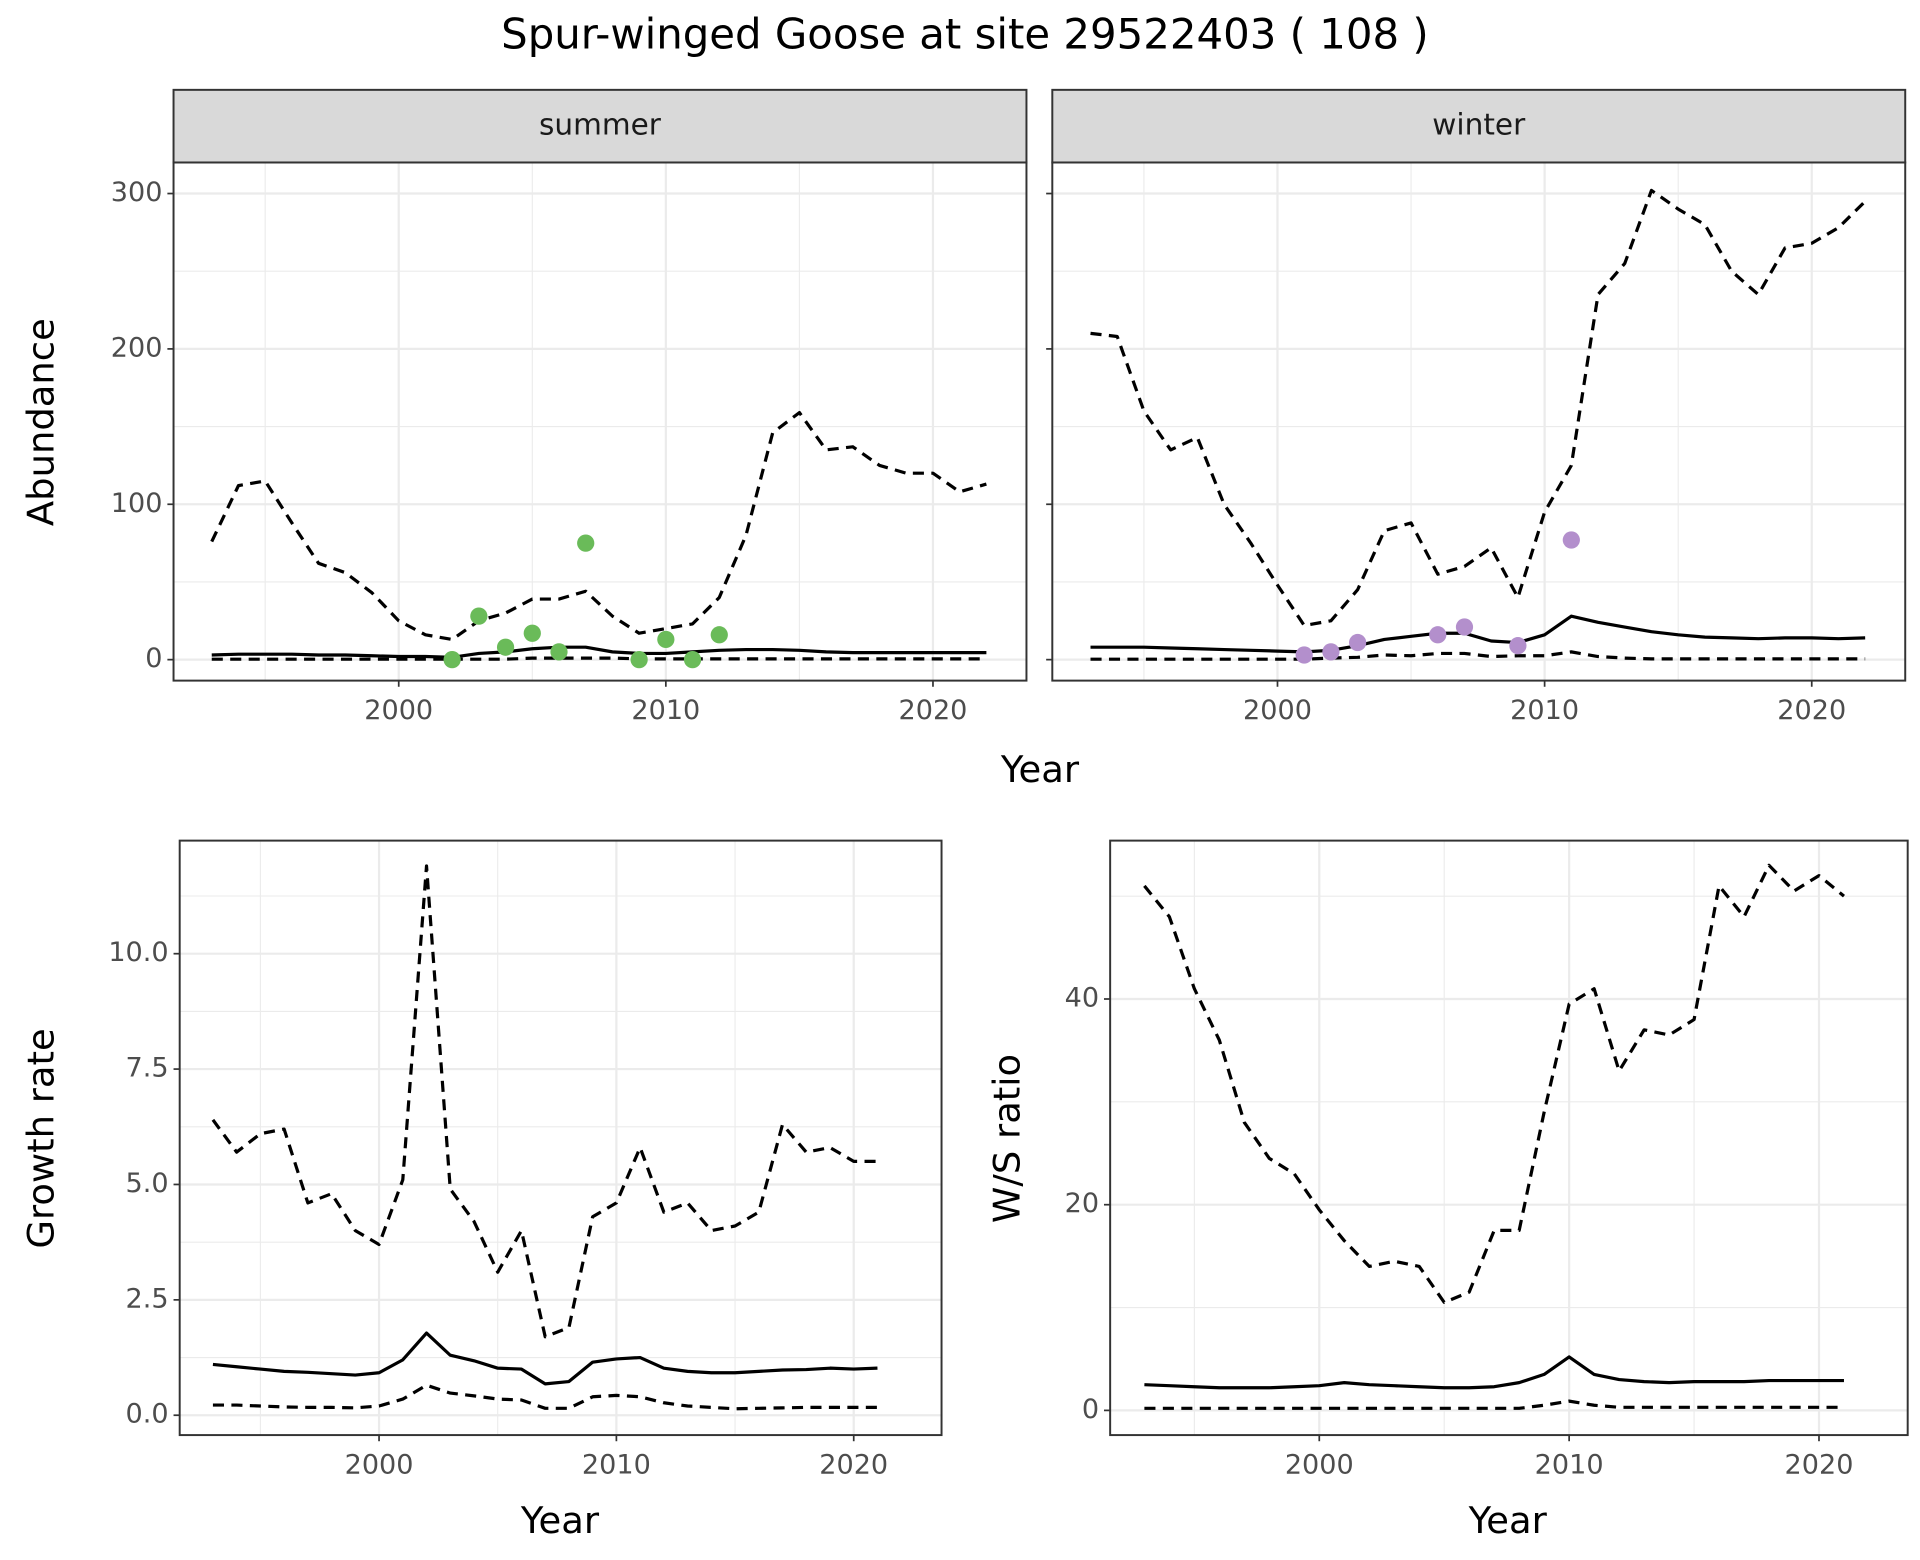 The height and width of the screenshot is (1560, 1920). Describe the element at coordinates (147, 1298) in the screenshot. I see `y-tick-label: 2.5` at that location.